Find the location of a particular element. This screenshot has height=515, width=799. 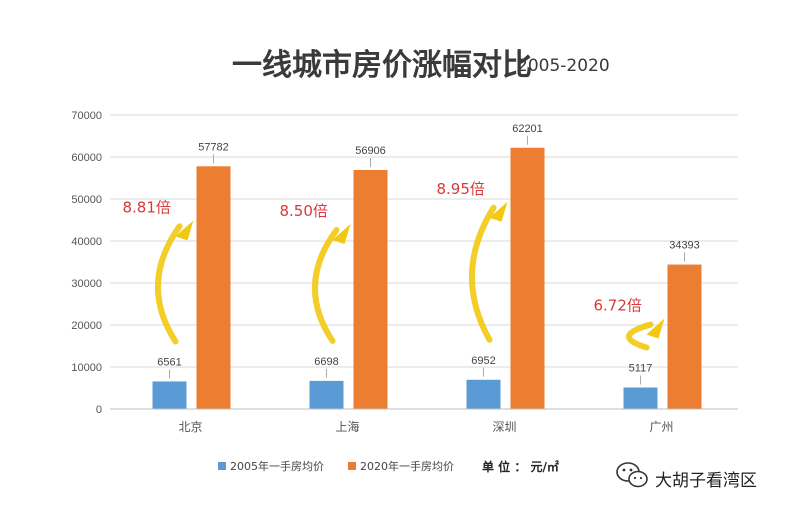

y-tick-label: 50000 is located at coordinates (86, 200).